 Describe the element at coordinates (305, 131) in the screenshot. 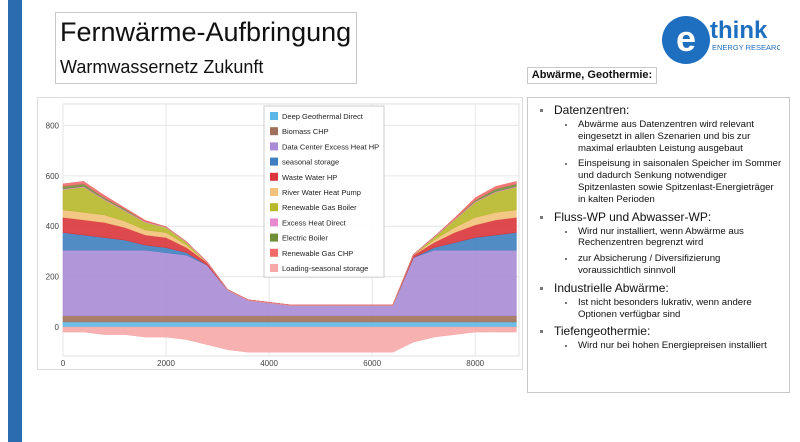

I see `legend-label: Biomass CHP` at that location.